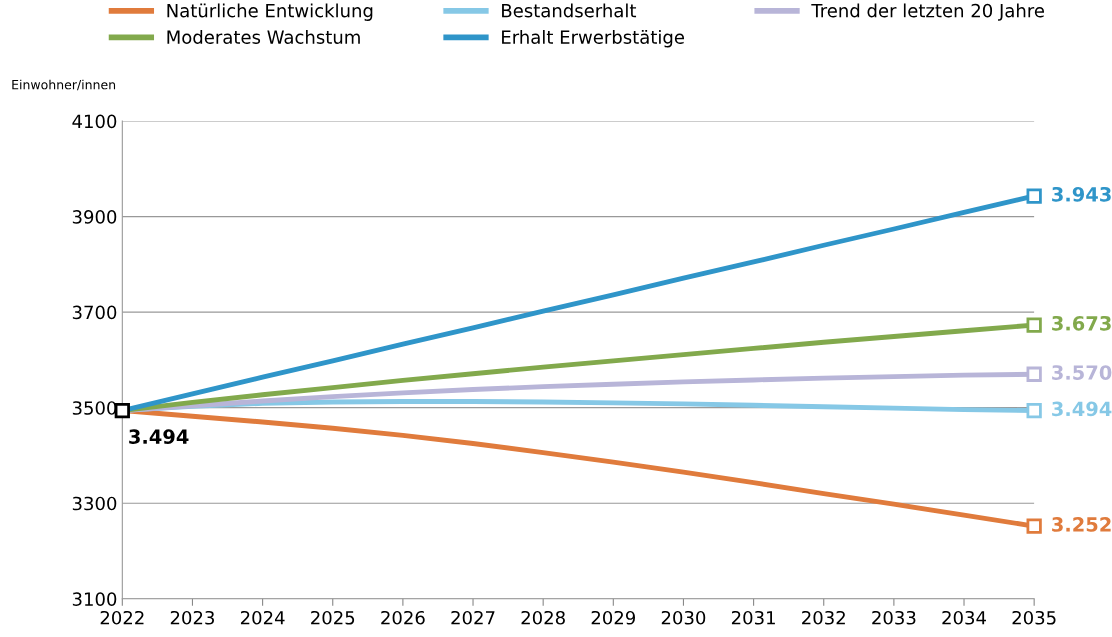  What do you see at coordinates (122, 617) in the screenshot?
I see `x-tick-label: 2022` at bounding box center [122, 617].